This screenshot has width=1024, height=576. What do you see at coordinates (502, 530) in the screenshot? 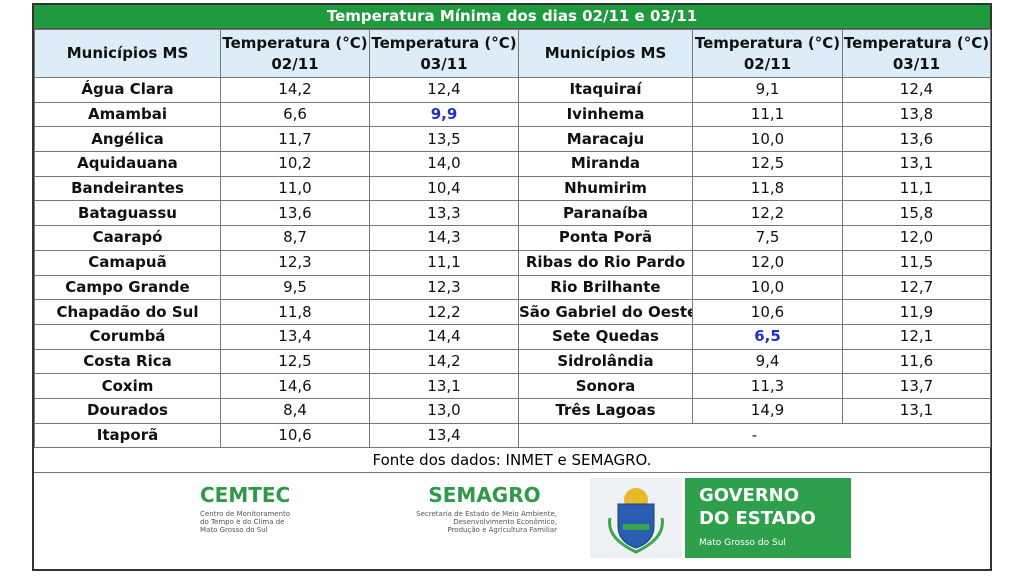
I see `logo-line: Produção e Agricultura Familiar` at bounding box center [502, 530].